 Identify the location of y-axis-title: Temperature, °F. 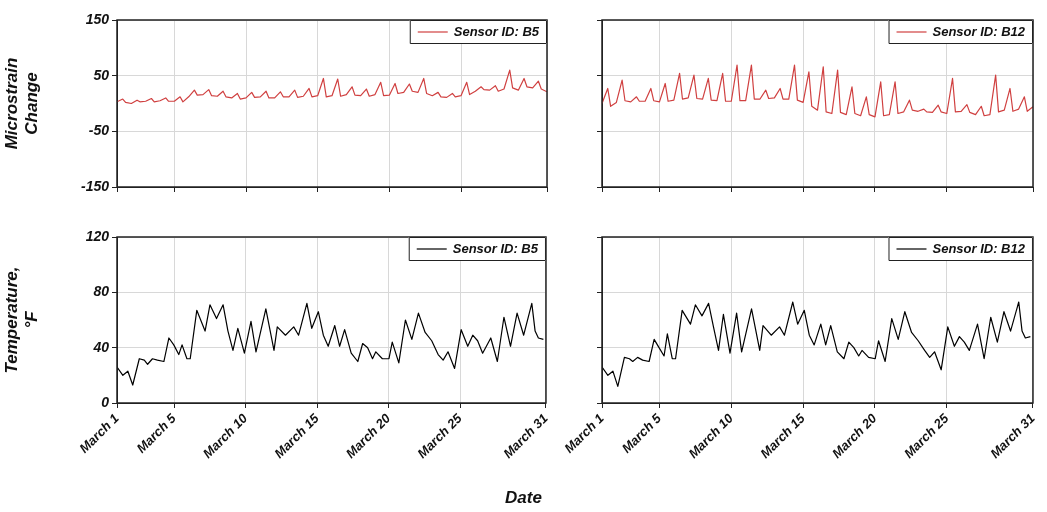
(21, 320).